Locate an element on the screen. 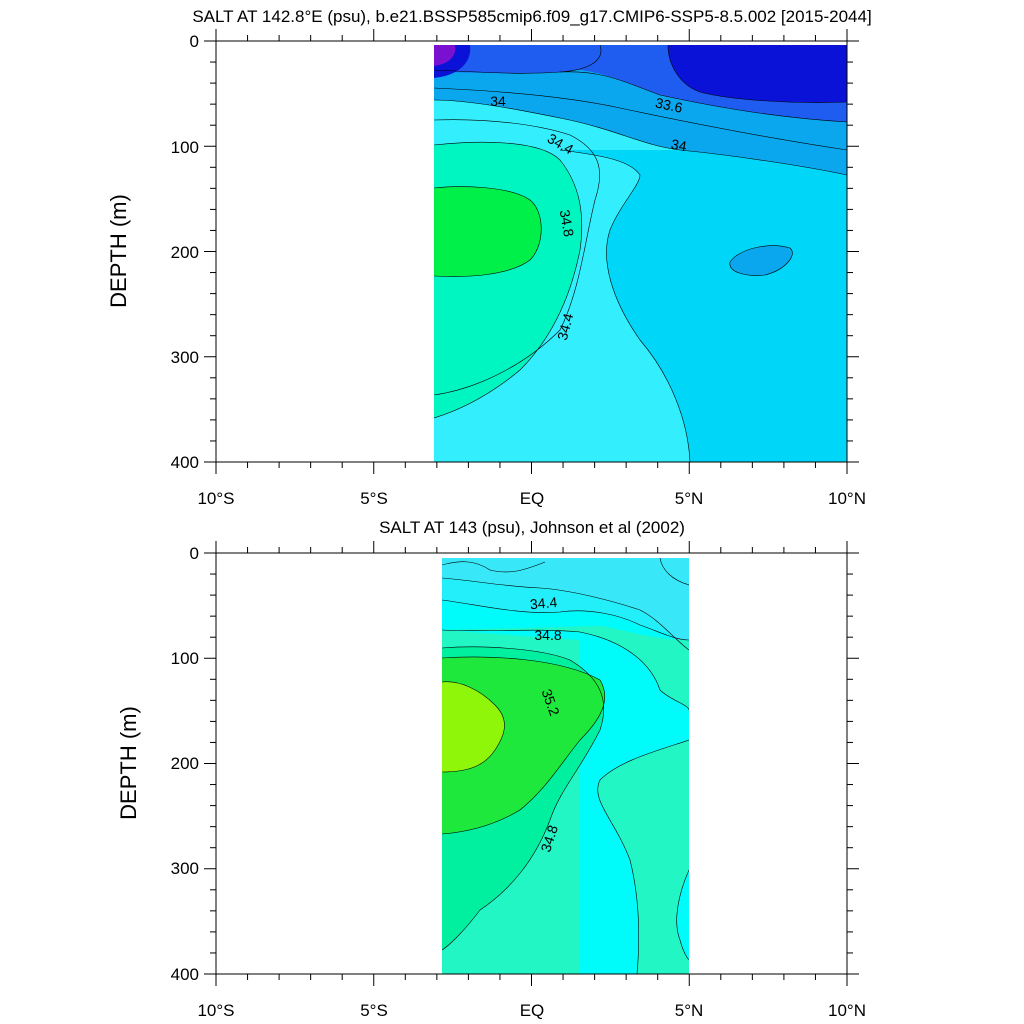 This screenshot has height=1024, width=1024. band-34-0-patch is located at coordinates (761, 260).